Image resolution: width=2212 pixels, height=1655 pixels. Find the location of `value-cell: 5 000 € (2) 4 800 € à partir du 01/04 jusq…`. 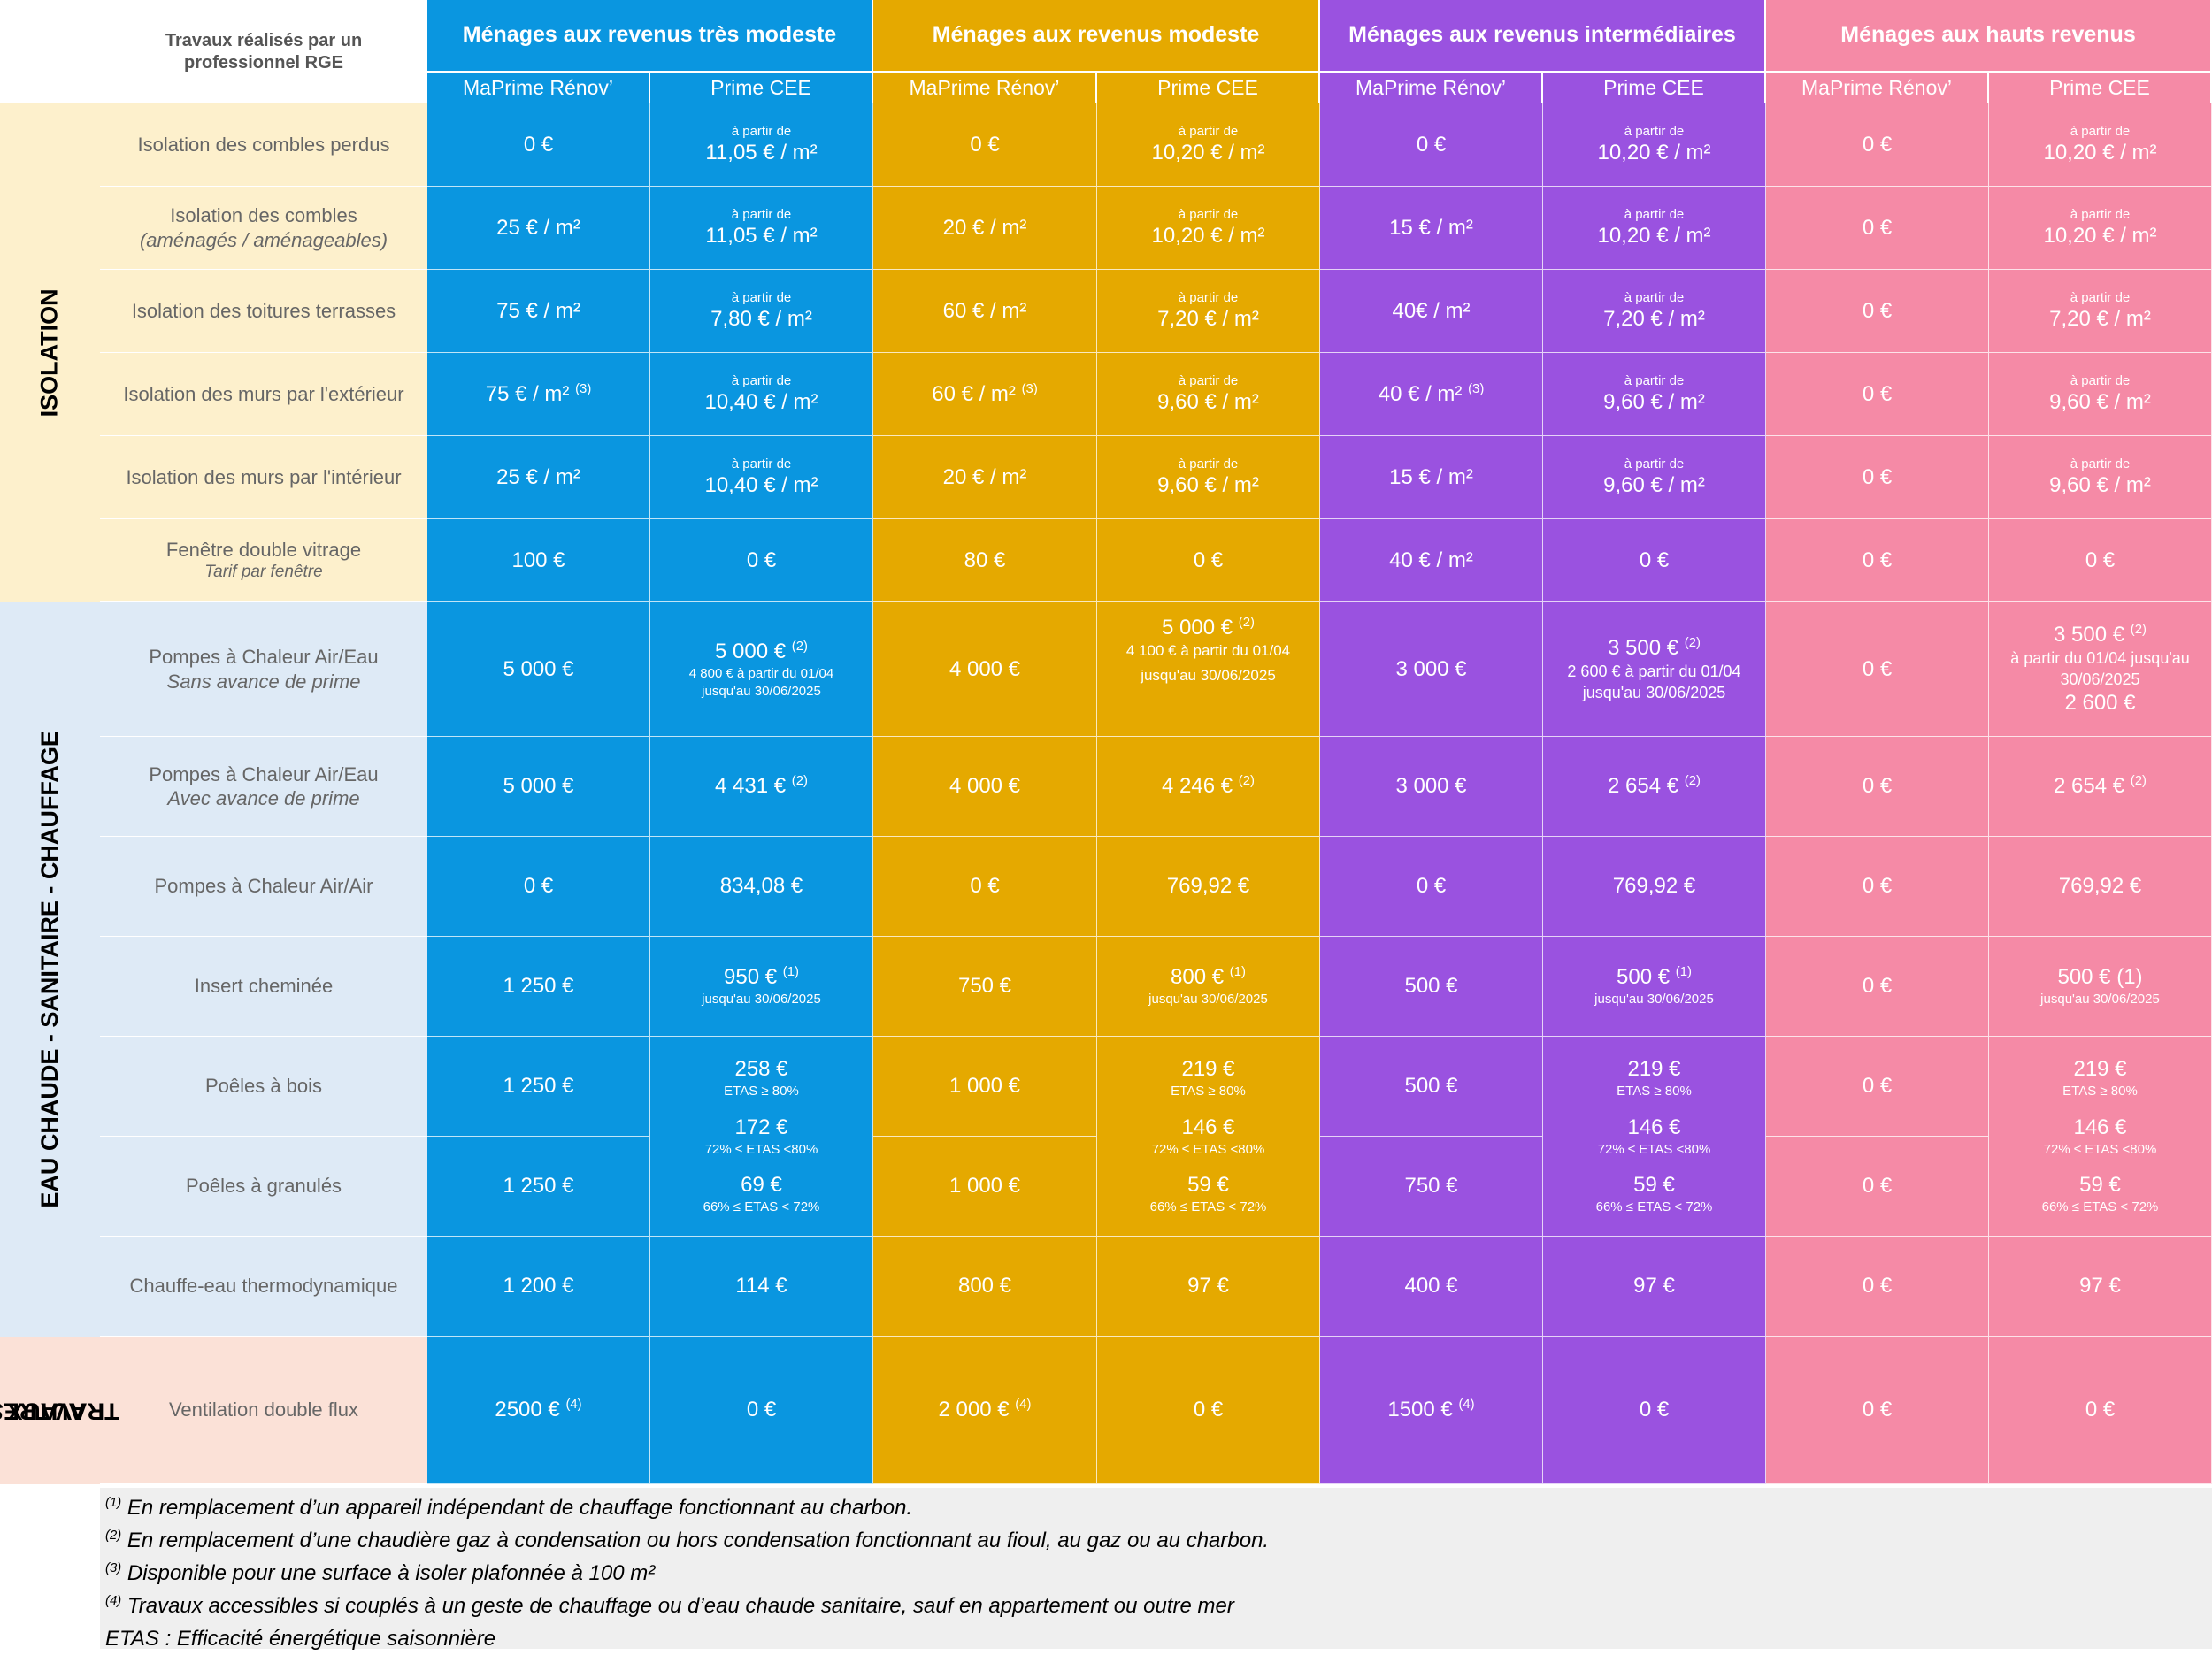

value-cell: 5 000 € (2) 4 800 € à partir du 01/04 jusq… is located at coordinates (762, 669).